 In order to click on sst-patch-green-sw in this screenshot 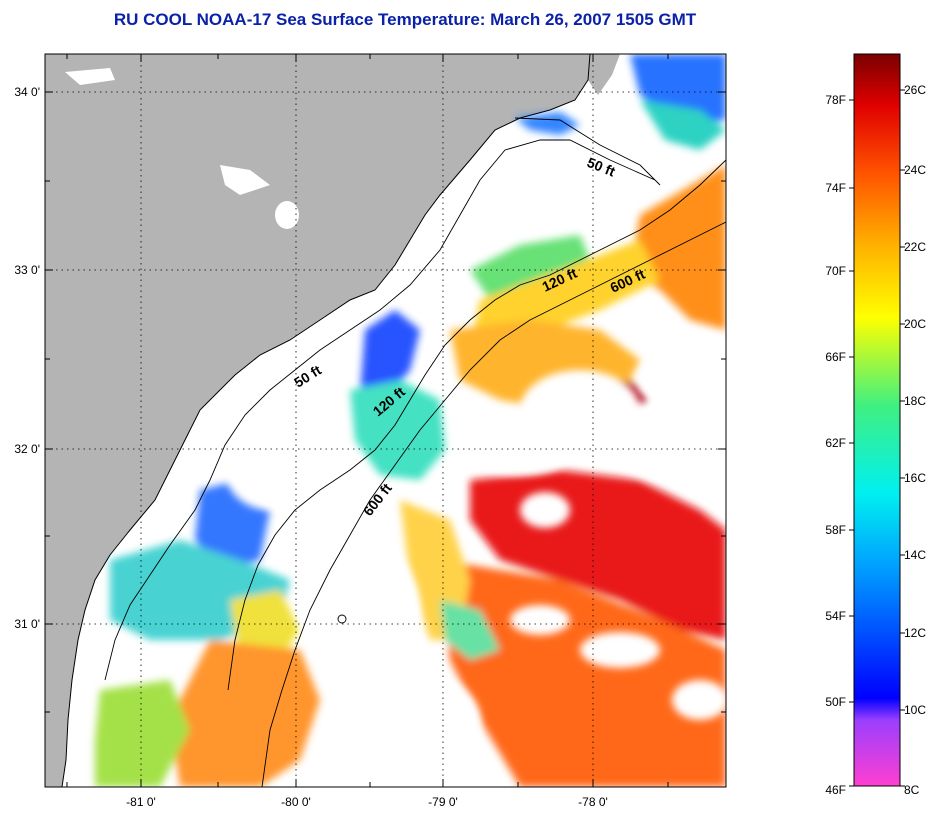, I will do `click(142, 733)`.